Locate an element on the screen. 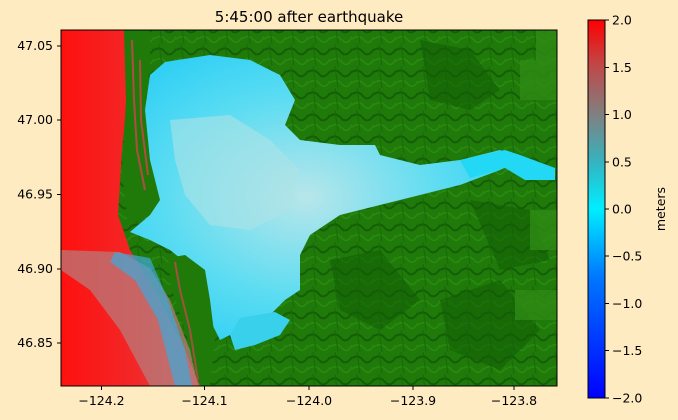  east-channel is located at coordinates (507, 165).